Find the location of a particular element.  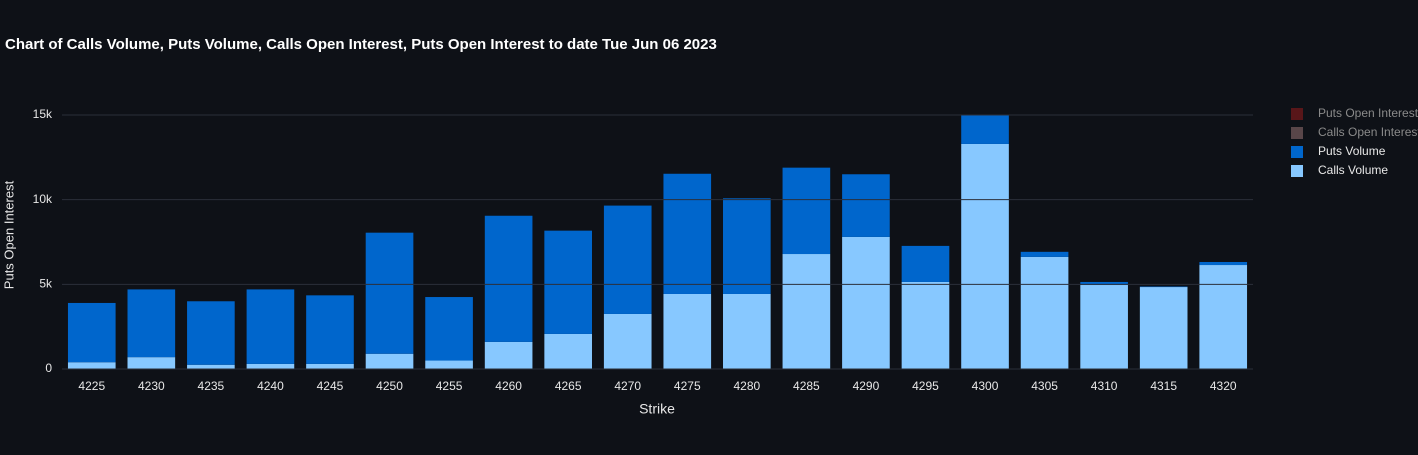

y-axis-label: Puts Open Interest is located at coordinates (8, 234).